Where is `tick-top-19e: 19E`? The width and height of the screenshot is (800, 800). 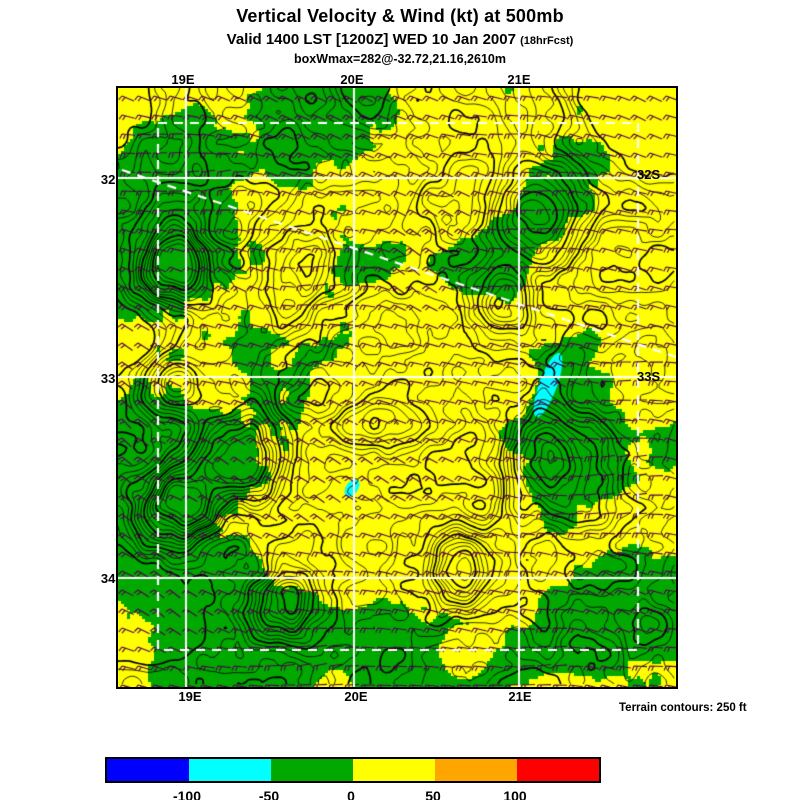 tick-top-19e: 19E is located at coordinates (183, 79).